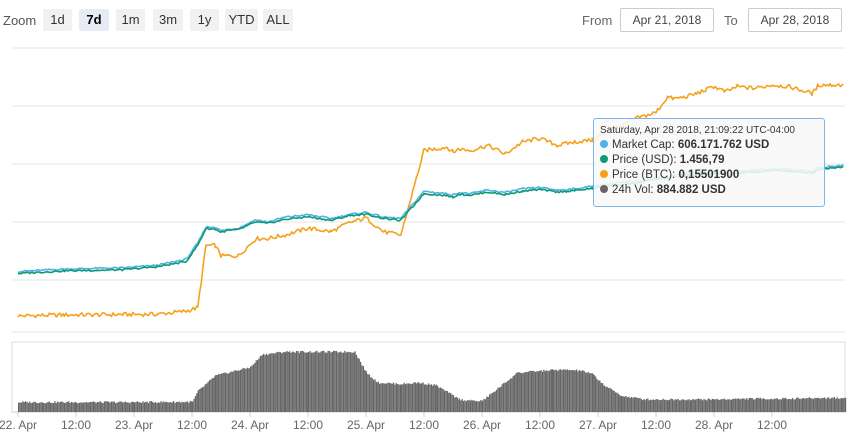  I want to click on zoom-1d-button: 1d, so click(57, 20).